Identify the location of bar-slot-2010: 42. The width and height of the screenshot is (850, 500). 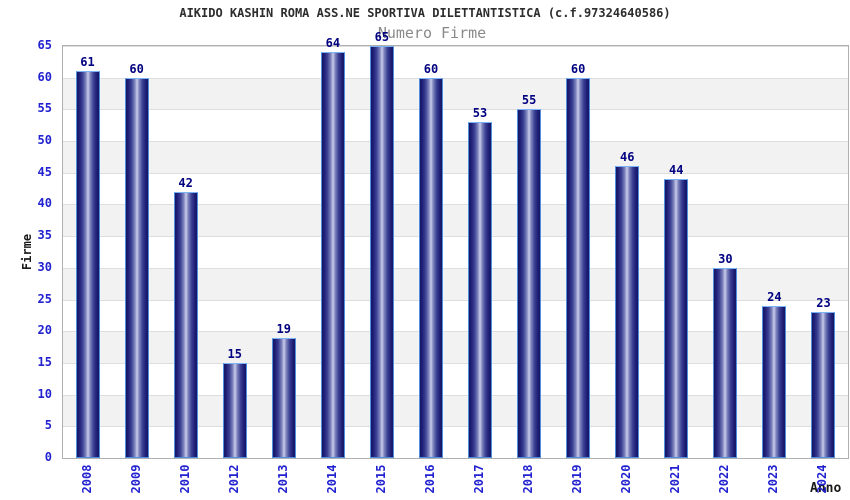
(185, 252).